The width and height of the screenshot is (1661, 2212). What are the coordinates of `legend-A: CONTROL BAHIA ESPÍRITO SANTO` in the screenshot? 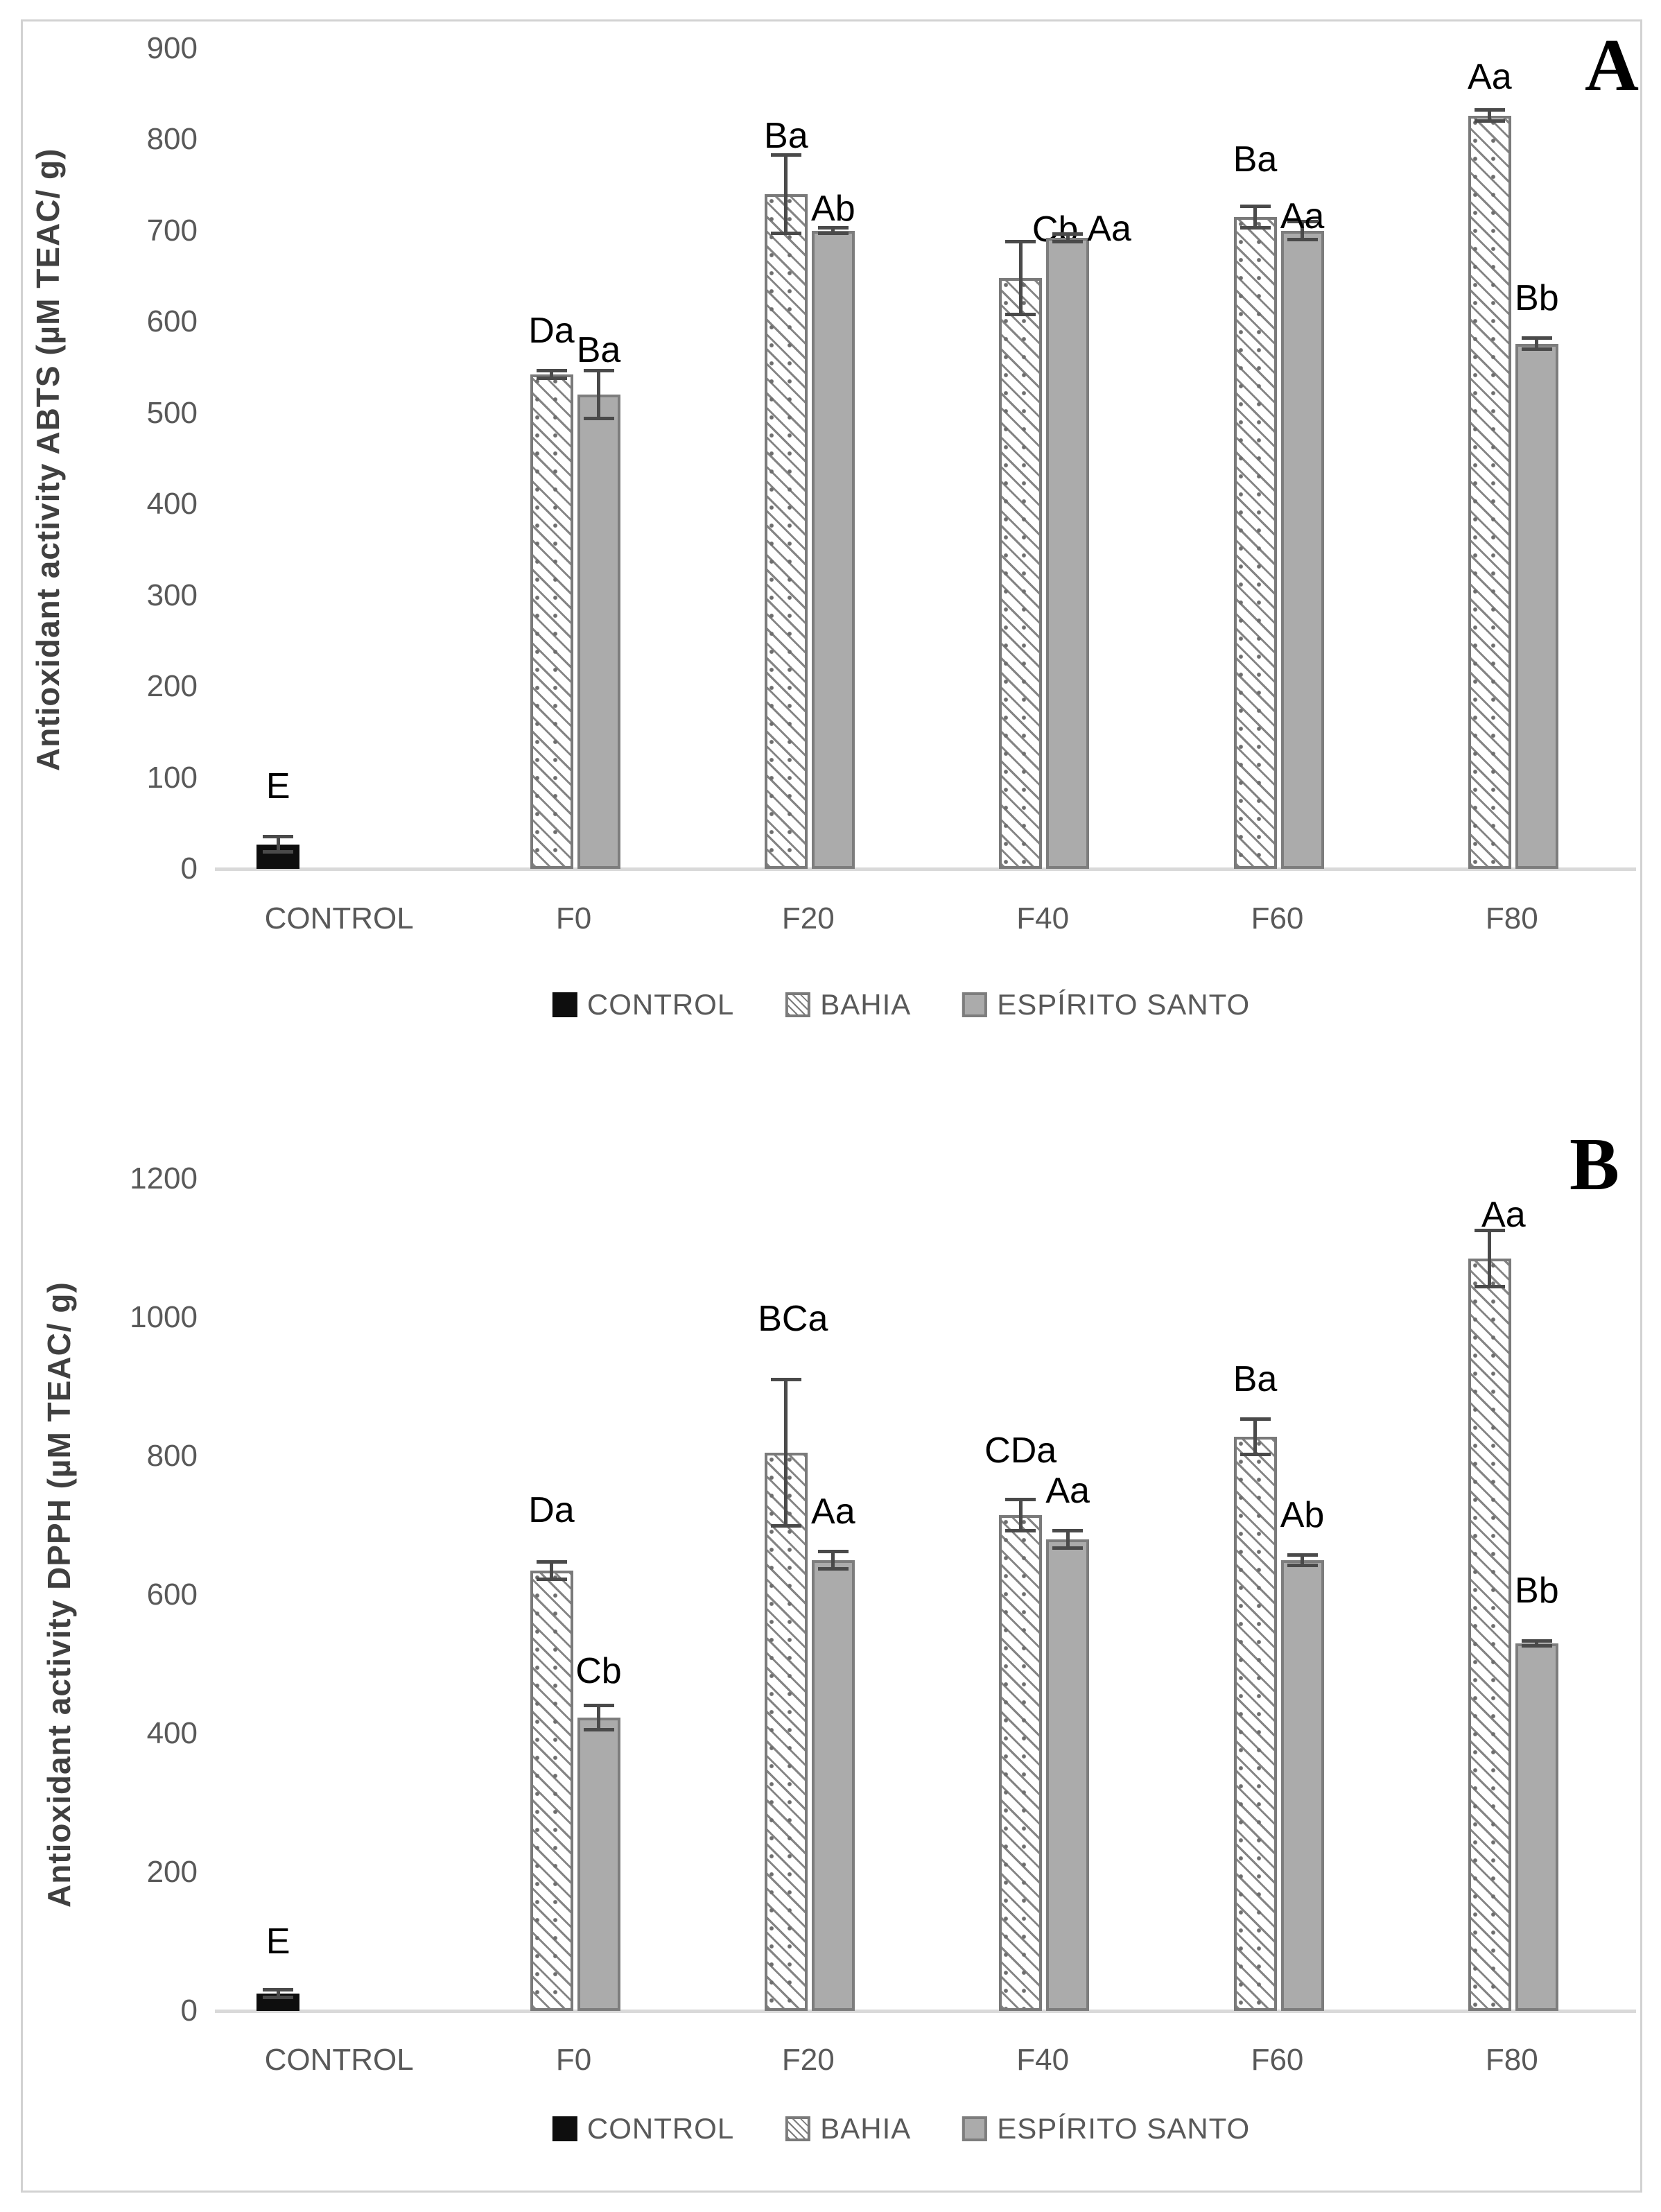 It's located at (901, 1005).